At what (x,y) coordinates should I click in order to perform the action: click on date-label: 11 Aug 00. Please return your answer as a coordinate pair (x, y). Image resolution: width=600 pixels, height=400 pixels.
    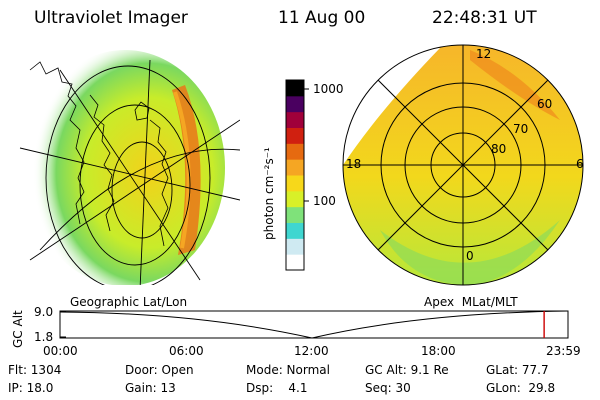
    Looking at the image, I should click on (322, 18).